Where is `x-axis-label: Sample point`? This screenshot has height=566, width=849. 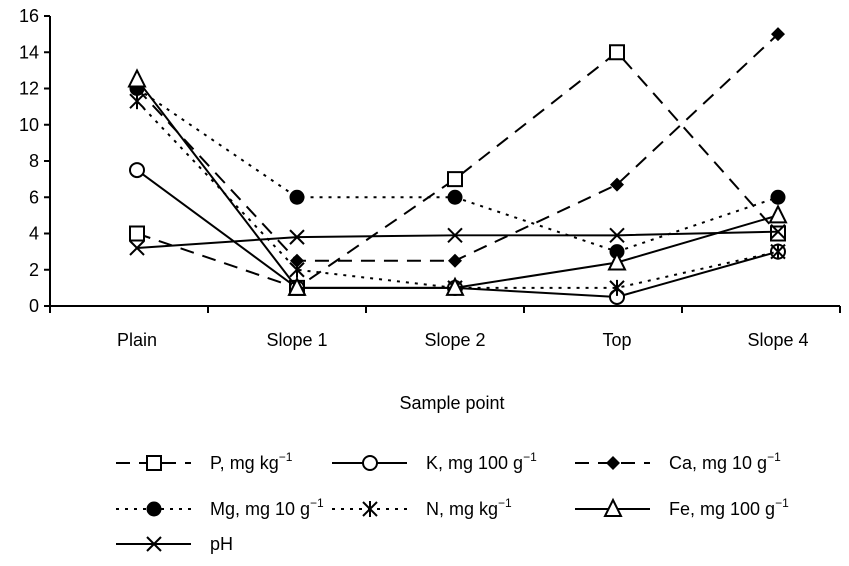 x-axis-label: Sample point is located at coordinates (451, 403).